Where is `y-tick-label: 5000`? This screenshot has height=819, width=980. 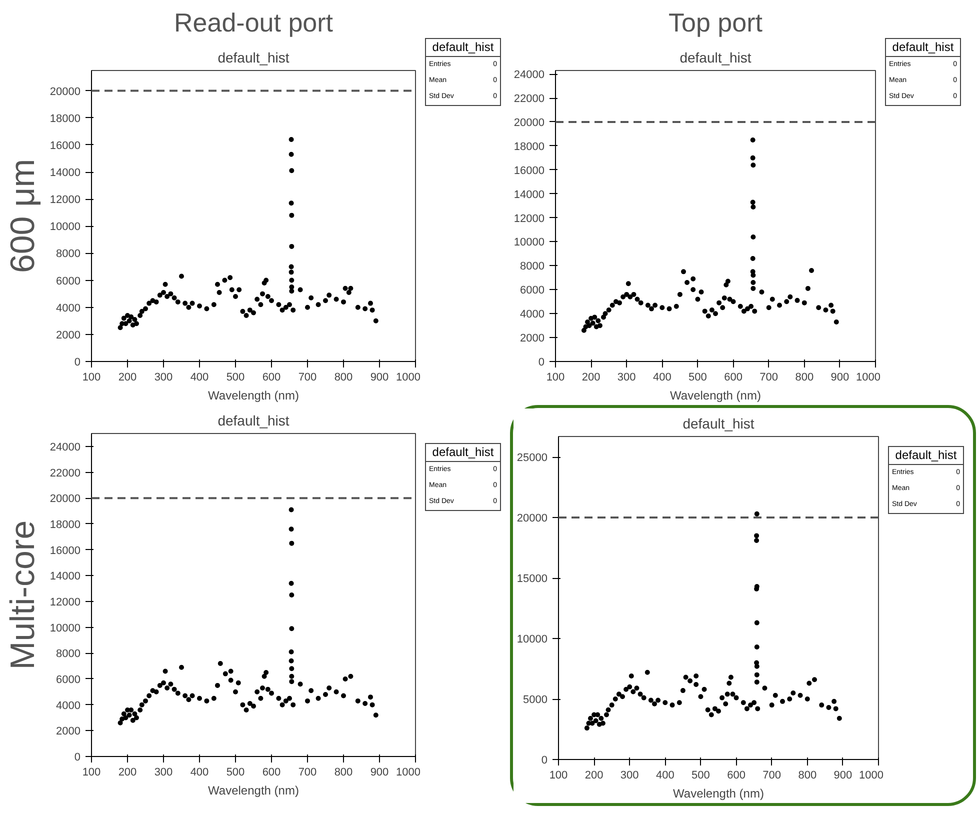
y-tick-label: 5000 is located at coordinates (535, 700).